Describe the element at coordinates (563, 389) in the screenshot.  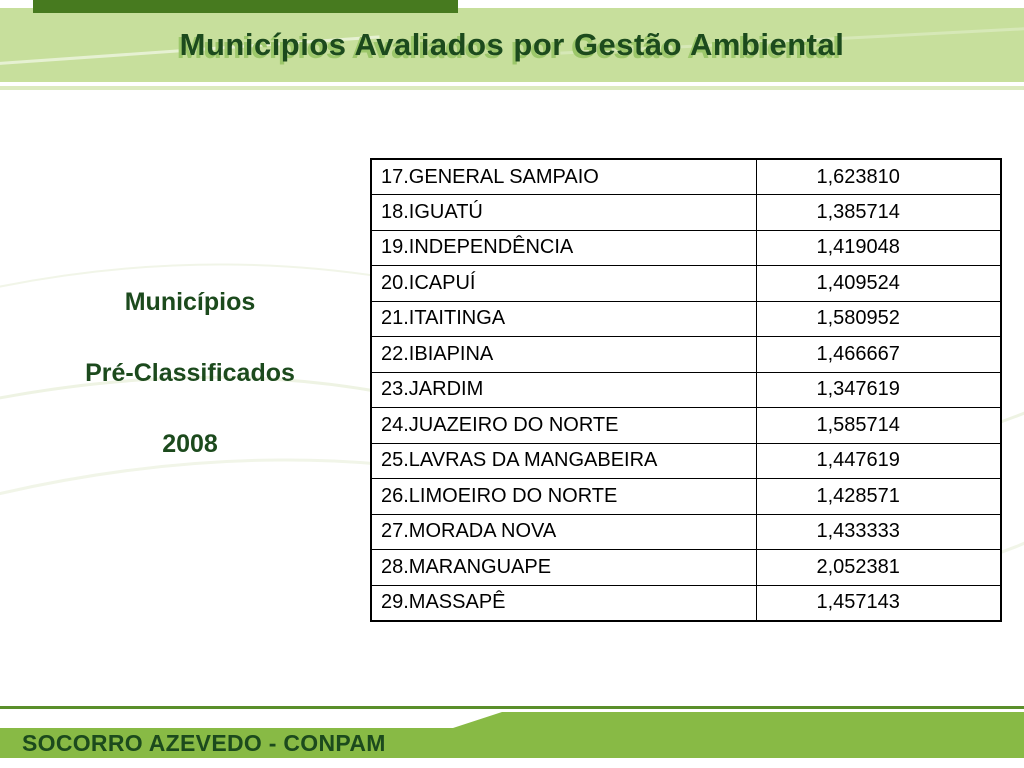
I see `municipality-cell: 23.JARDIM` at that location.